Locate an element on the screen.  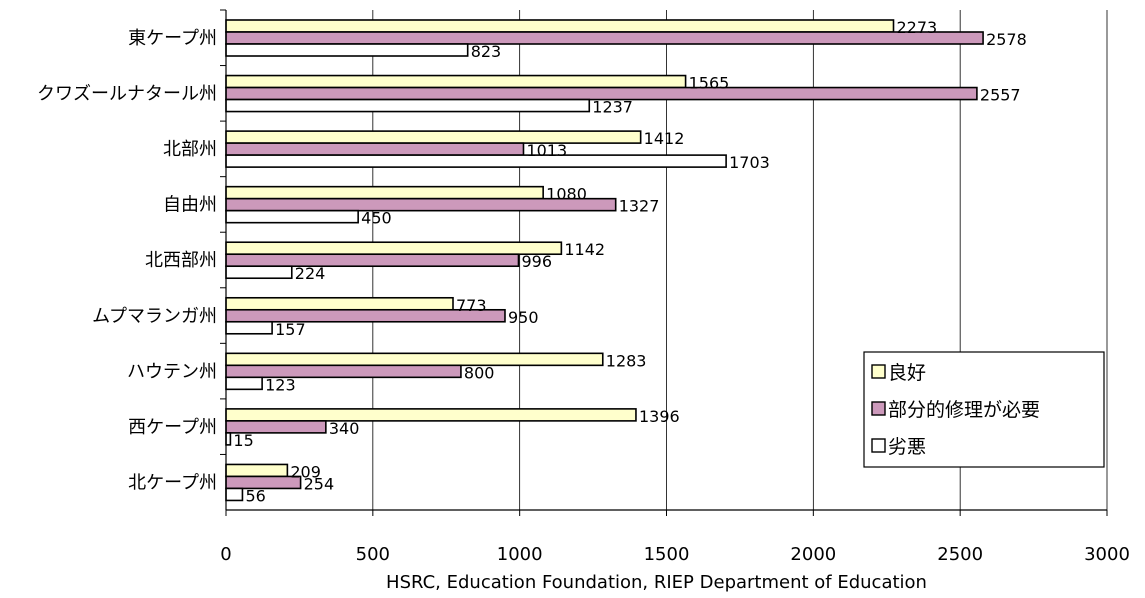
data-label: 15 is located at coordinates (243, 440).